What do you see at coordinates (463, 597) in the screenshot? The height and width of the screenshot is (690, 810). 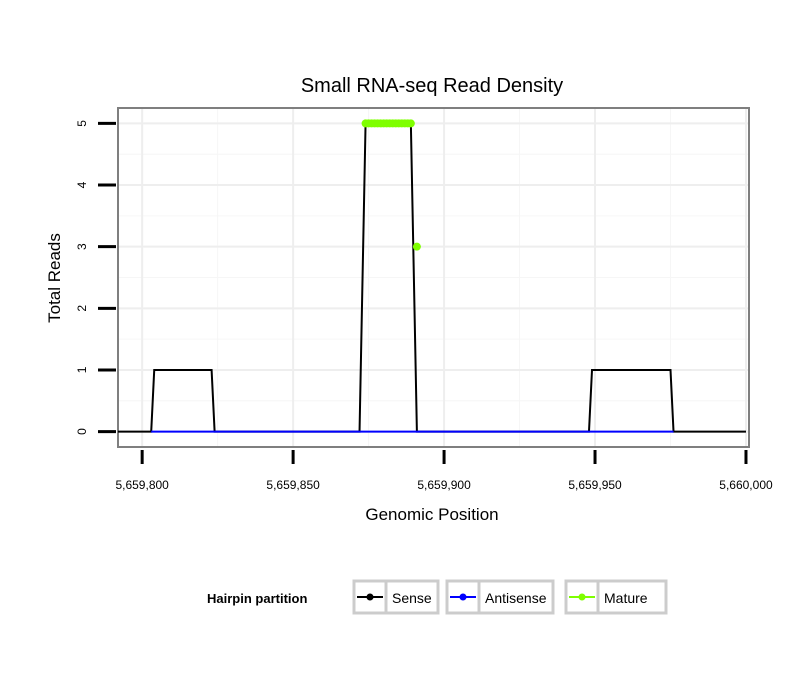 I see `legend-key-point-antisense` at bounding box center [463, 597].